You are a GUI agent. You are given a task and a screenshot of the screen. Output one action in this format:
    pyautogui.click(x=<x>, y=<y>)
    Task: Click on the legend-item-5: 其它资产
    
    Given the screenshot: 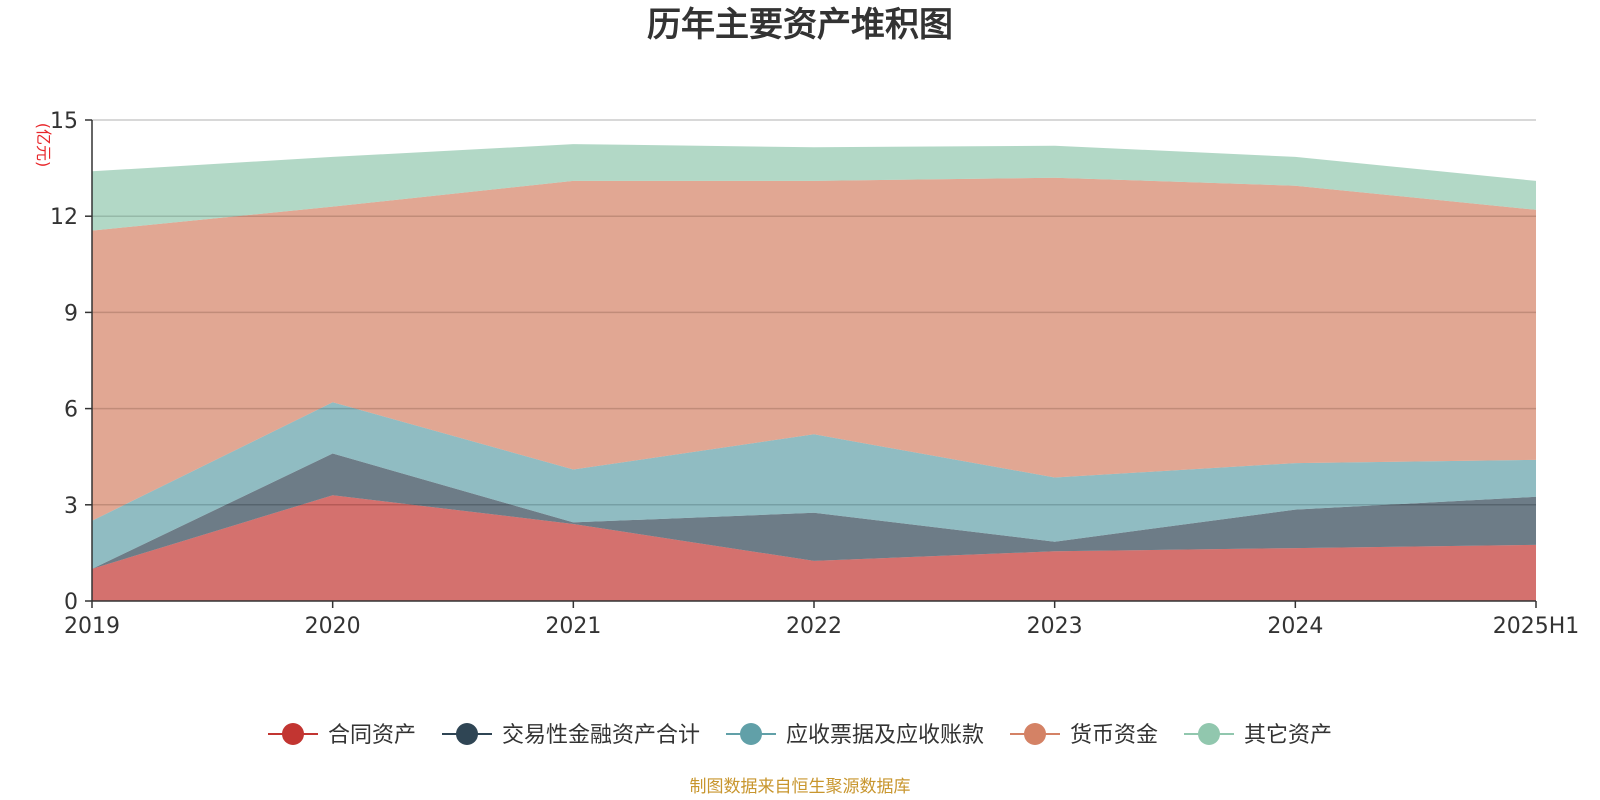 What is the action you would take?
    pyautogui.click(x=1258, y=735)
    